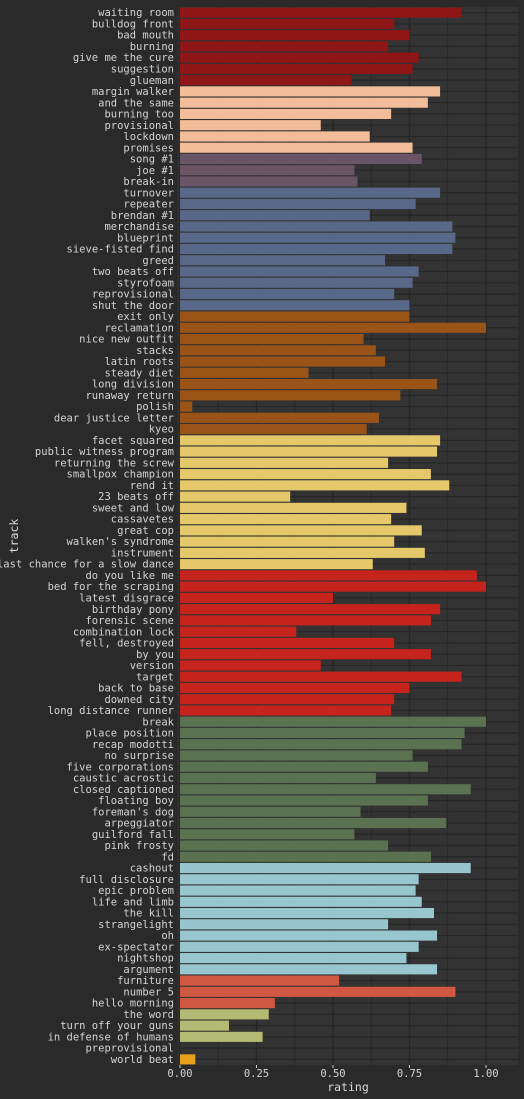 This screenshot has width=524, height=1099. I want to click on y-tick-label: waiting room, so click(136, 13).